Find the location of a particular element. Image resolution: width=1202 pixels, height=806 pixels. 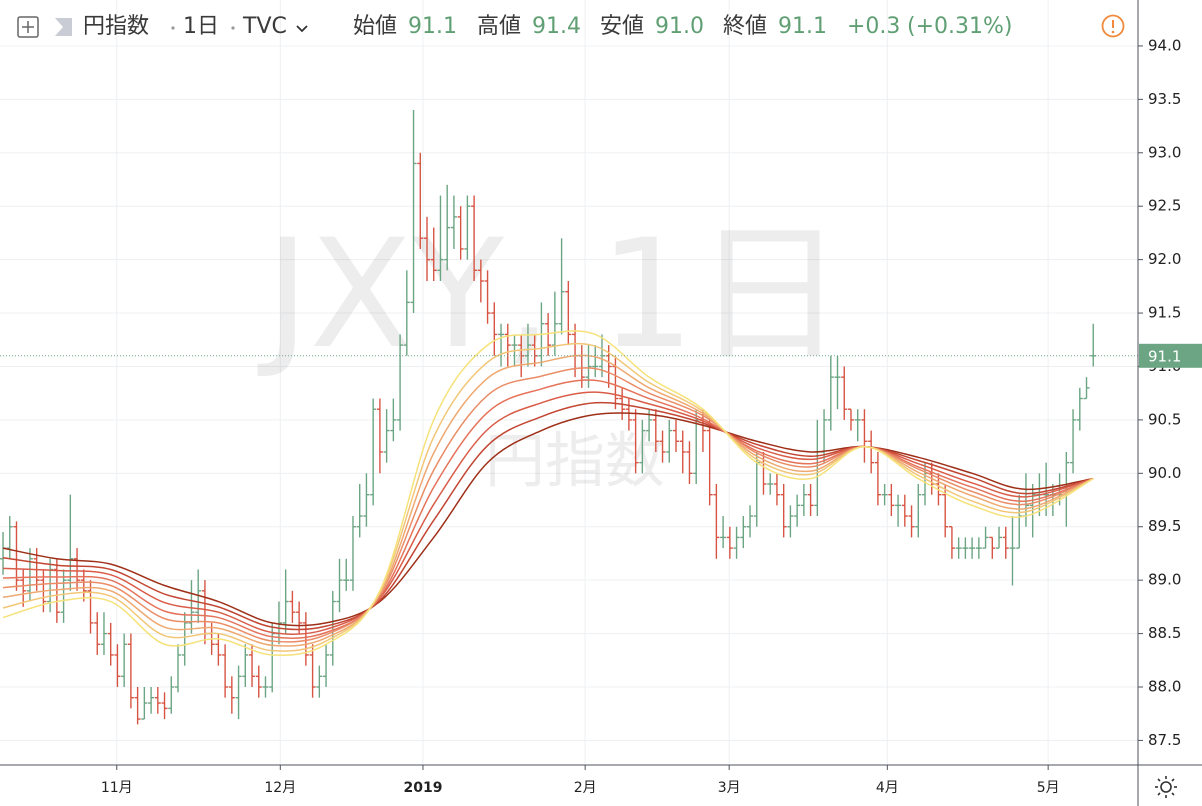

settings-icon is located at coordinates (1166, 787).